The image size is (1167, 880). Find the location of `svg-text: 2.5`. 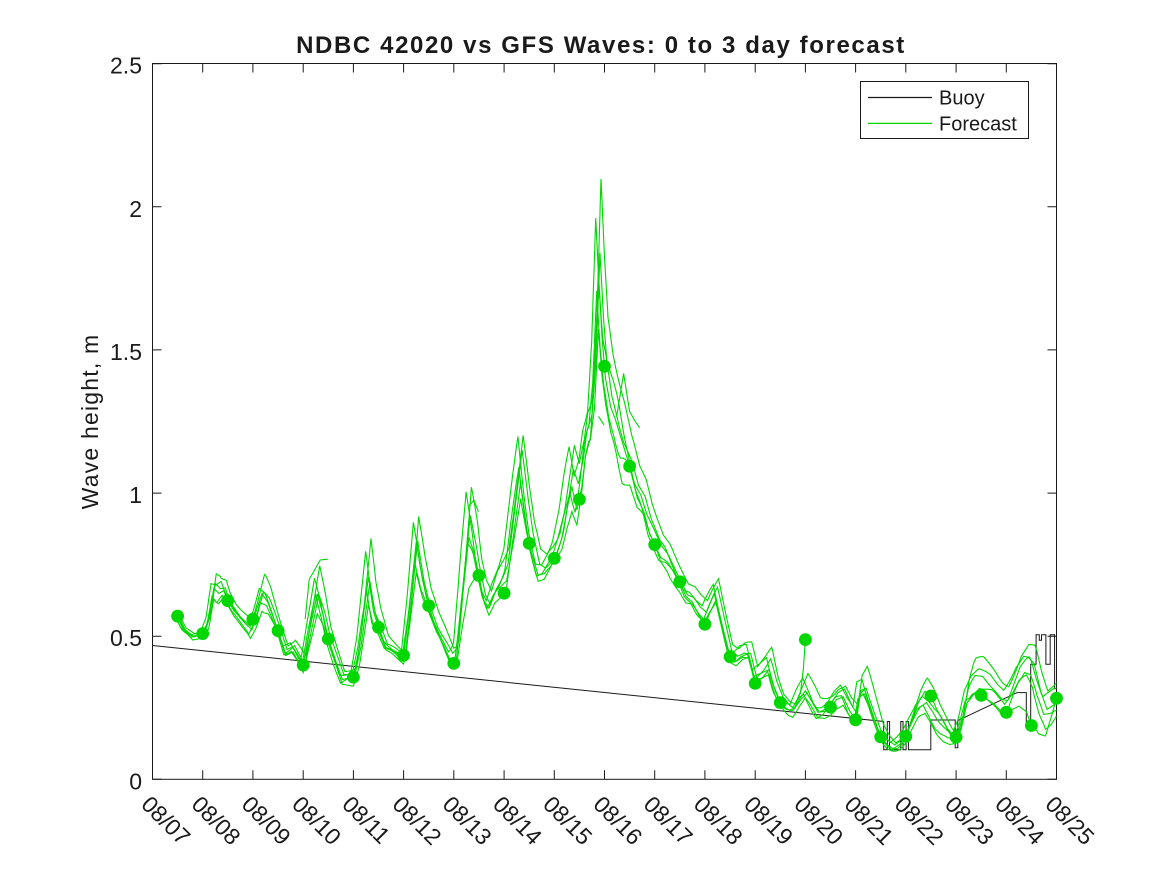

svg-text: 2.5 is located at coordinates (126, 66).